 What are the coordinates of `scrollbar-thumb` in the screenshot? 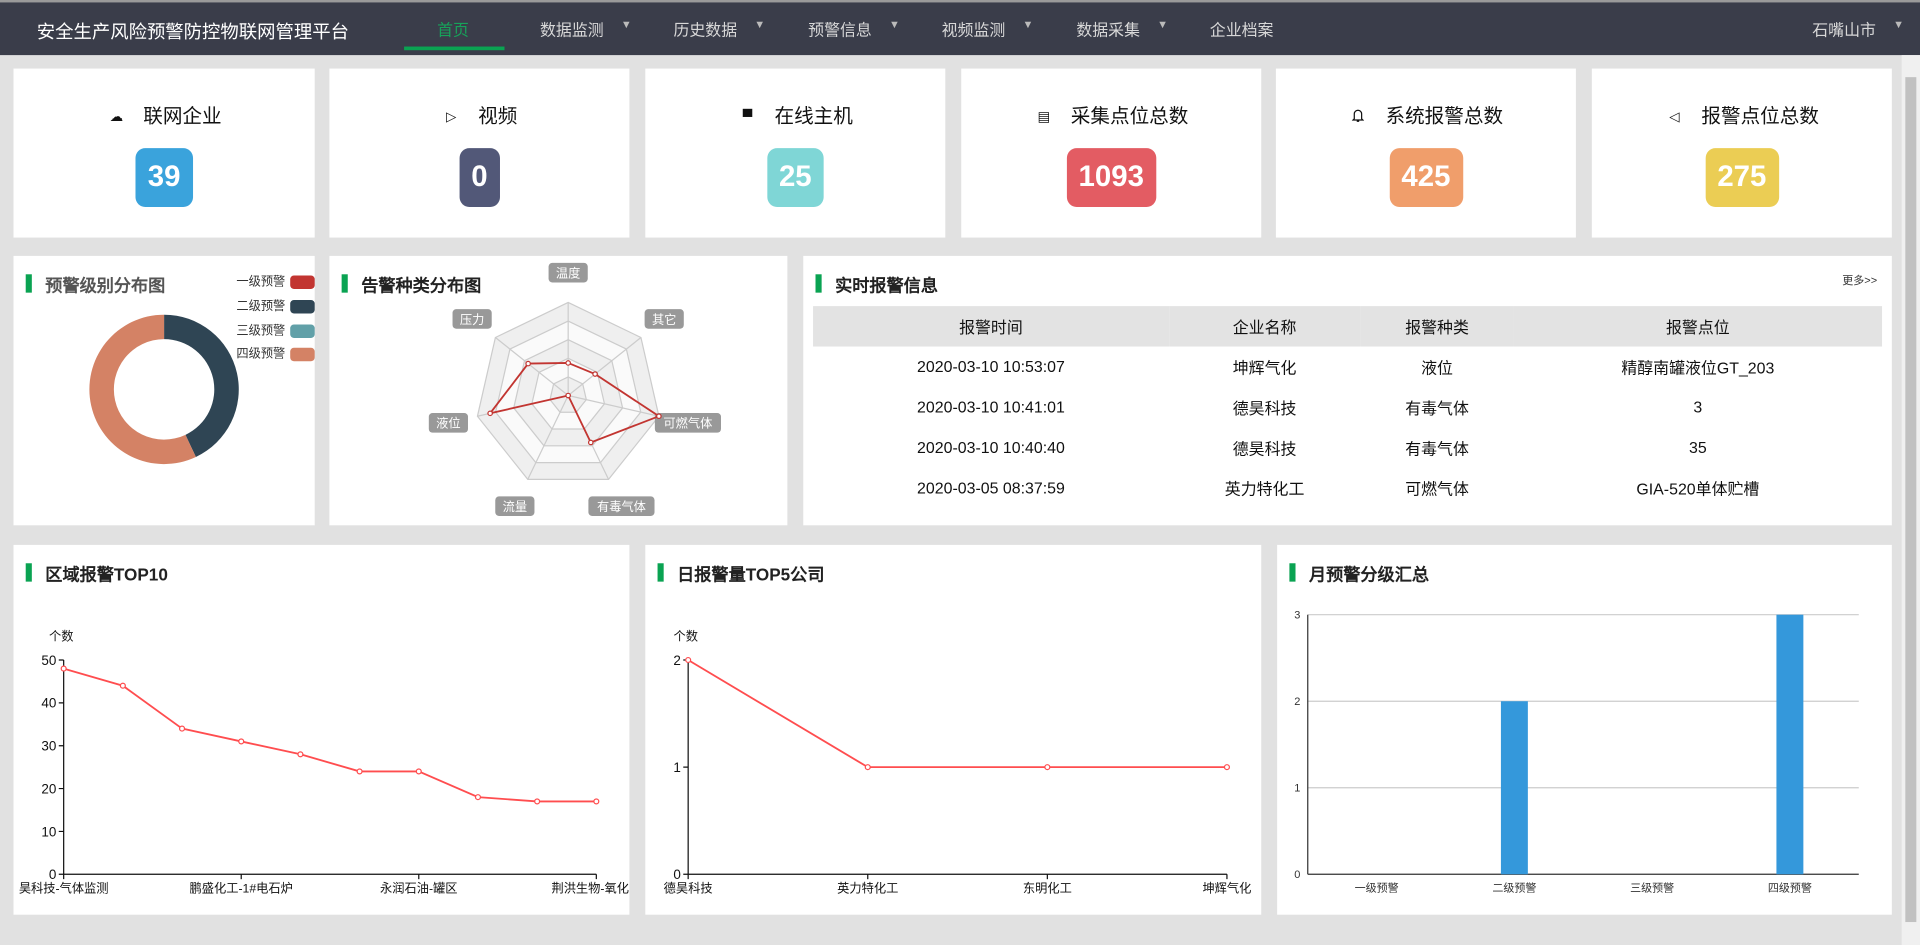 It's located at (1911, 500).